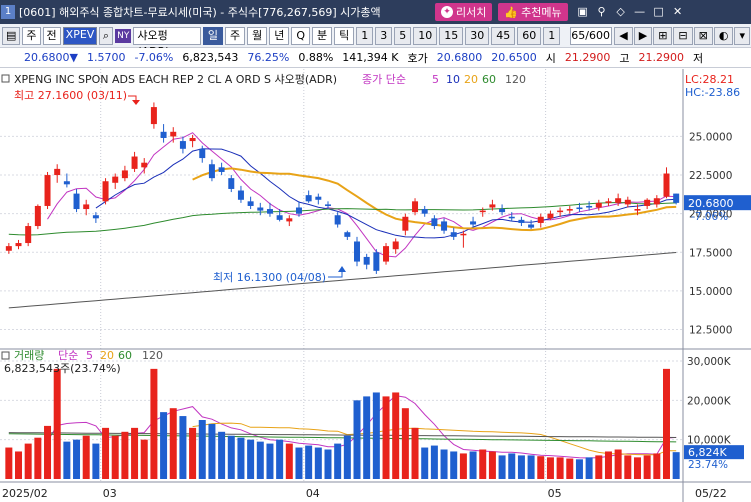 The width and height of the screenshot is (751, 502). Describe the element at coordinates (235, 35) in the screenshot. I see `period-button-1: 주` at that location.